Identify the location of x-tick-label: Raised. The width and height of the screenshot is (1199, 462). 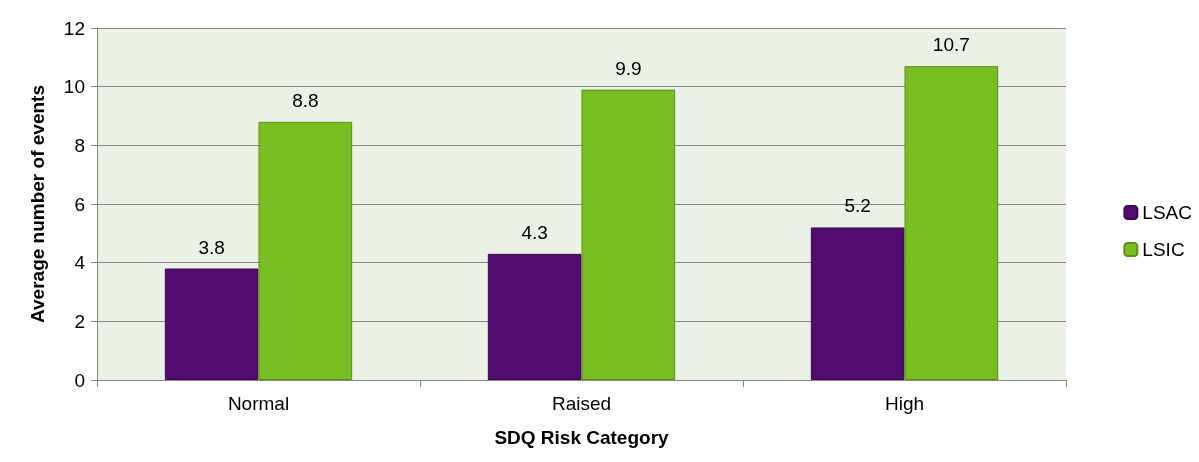
(581, 403).